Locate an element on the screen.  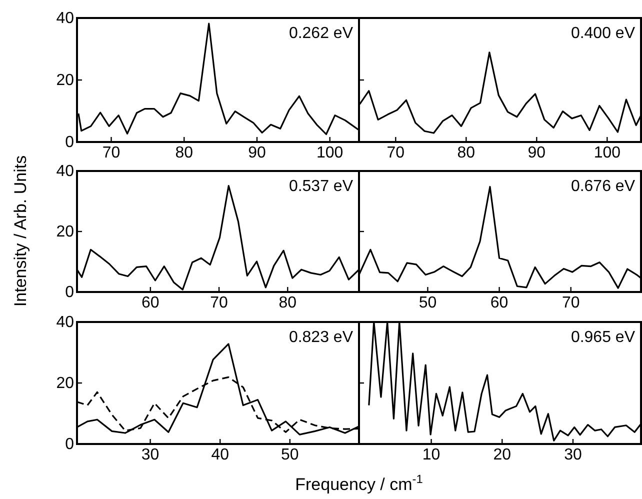
annotation: 0.400 eV is located at coordinates (603, 33).